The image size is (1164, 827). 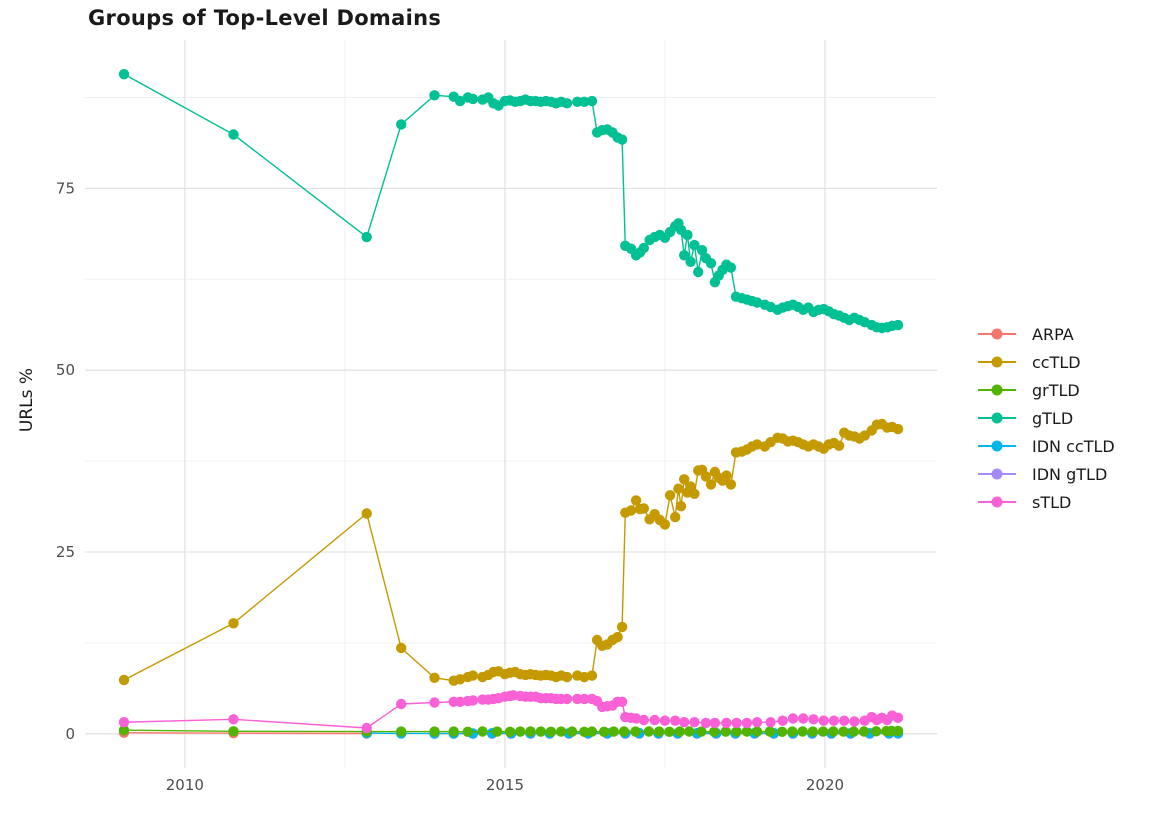 What do you see at coordinates (511, 731) in the screenshot?
I see `series-grTLD` at bounding box center [511, 731].